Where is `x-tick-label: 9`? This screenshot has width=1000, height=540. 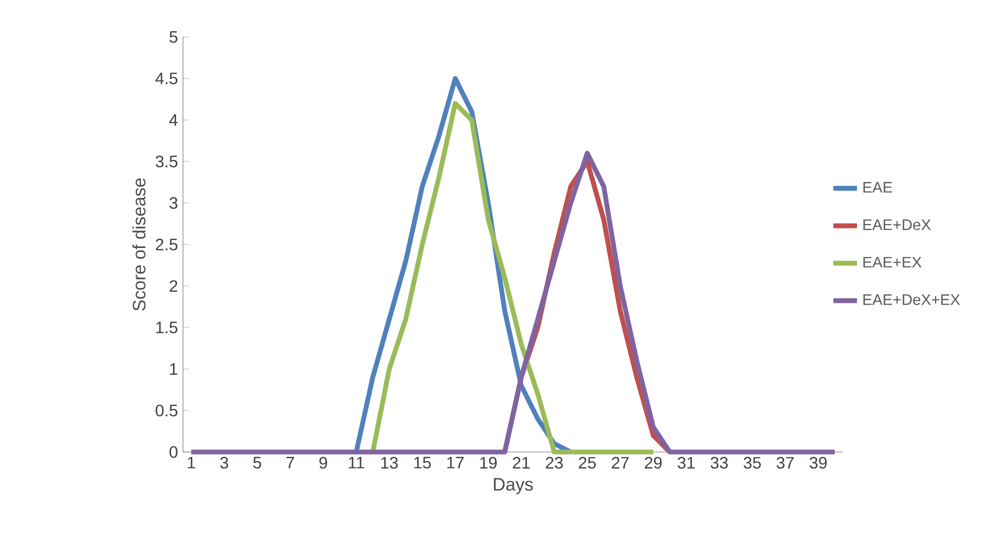
x-tick-label: 9 is located at coordinates (323, 462).